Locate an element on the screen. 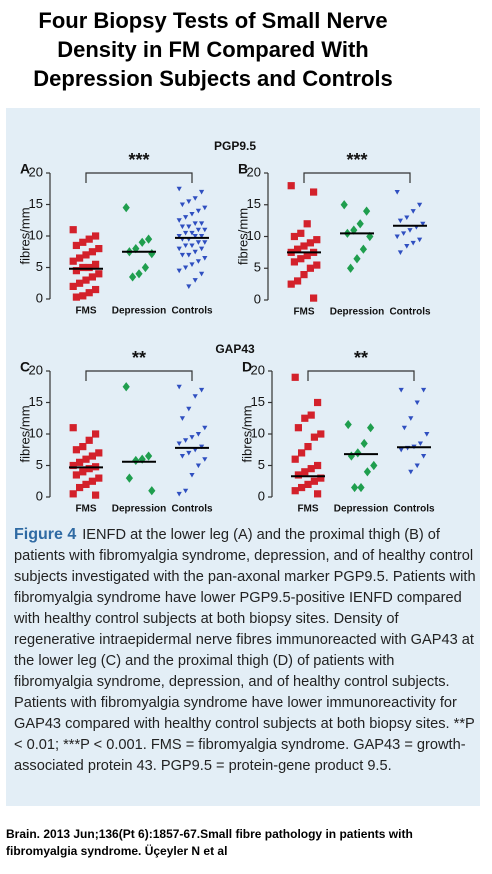 The height and width of the screenshot is (874, 492). y-tick-label: 15 is located at coordinates (254, 203).